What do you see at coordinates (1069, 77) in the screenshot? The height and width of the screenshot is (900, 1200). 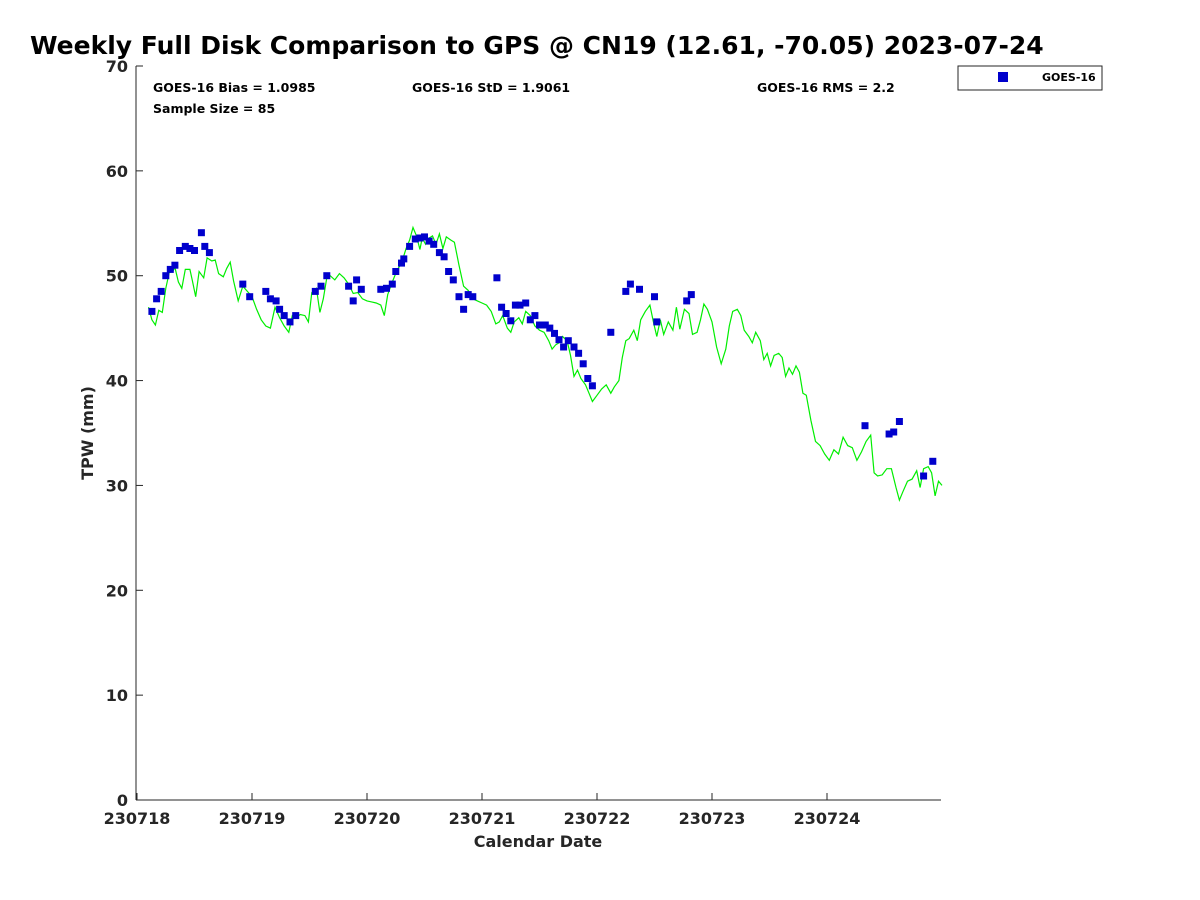 I see `legend-label: GOES-16` at bounding box center [1069, 77].